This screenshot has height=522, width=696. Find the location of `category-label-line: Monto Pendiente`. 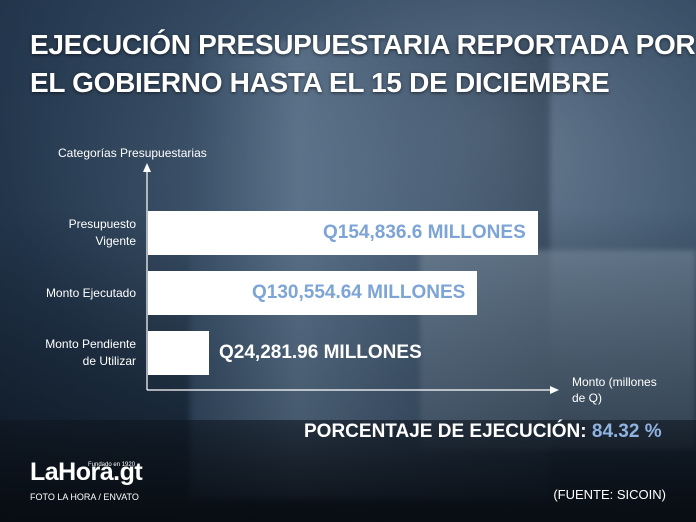

category-label-line: Monto Pendiente is located at coordinates (90, 344).